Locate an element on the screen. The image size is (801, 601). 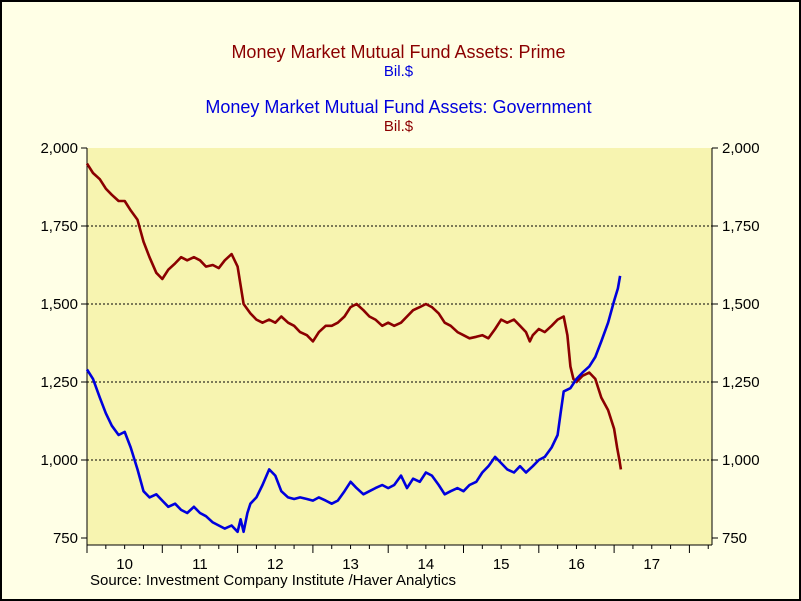
x-tick-label: 15 is located at coordinates (501, 564).